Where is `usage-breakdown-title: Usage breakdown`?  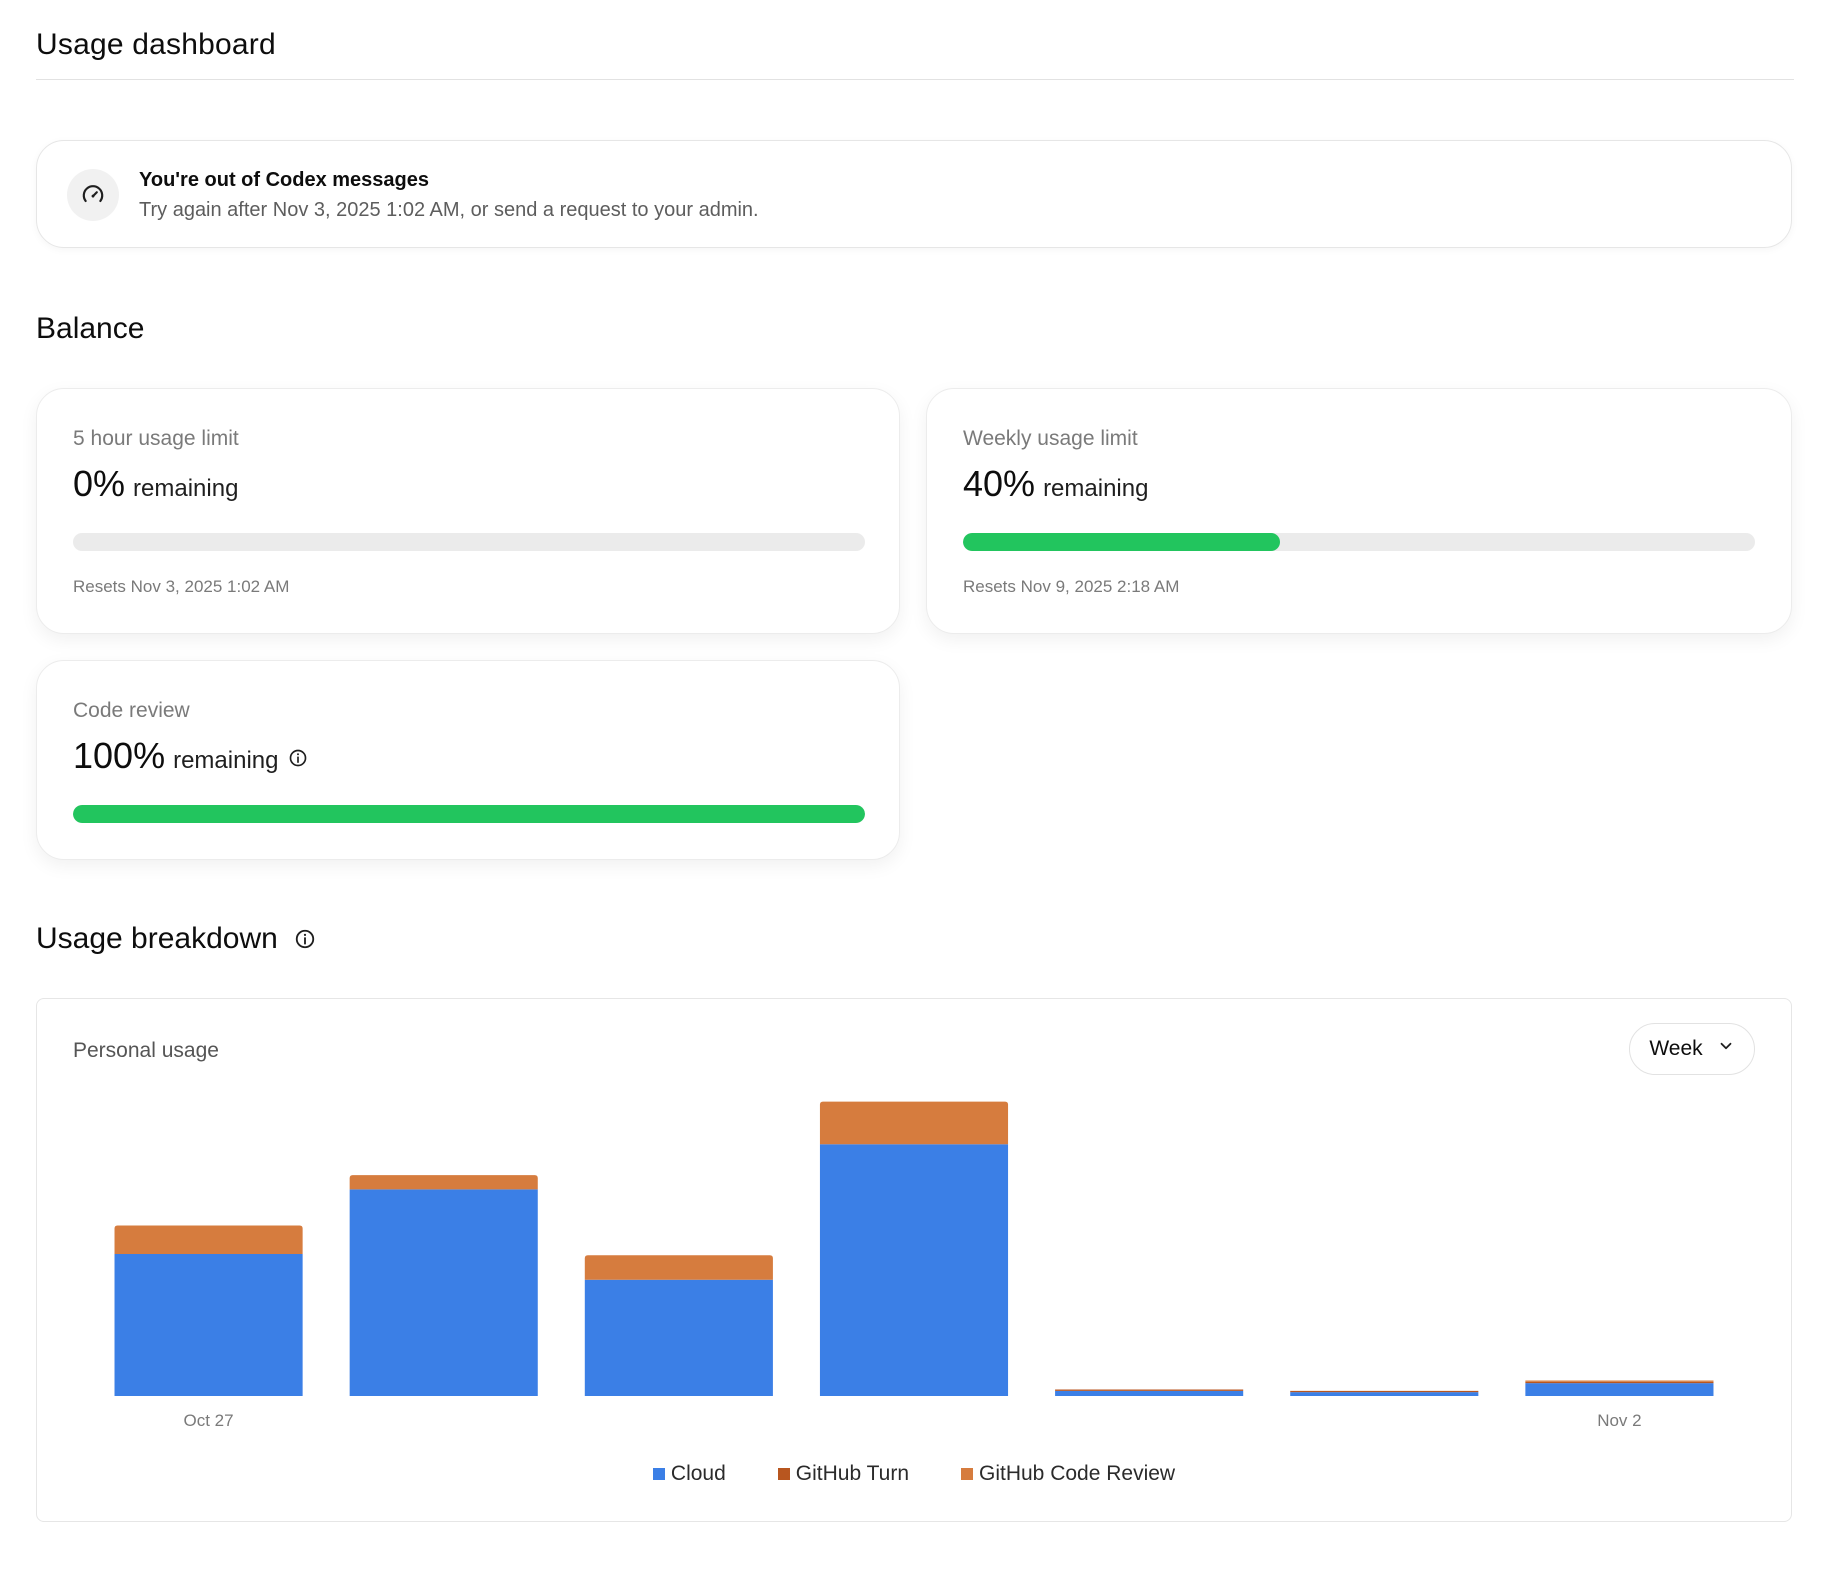 usage-breakdown-title: Usage breakdown is located at coordinates (157, 938).